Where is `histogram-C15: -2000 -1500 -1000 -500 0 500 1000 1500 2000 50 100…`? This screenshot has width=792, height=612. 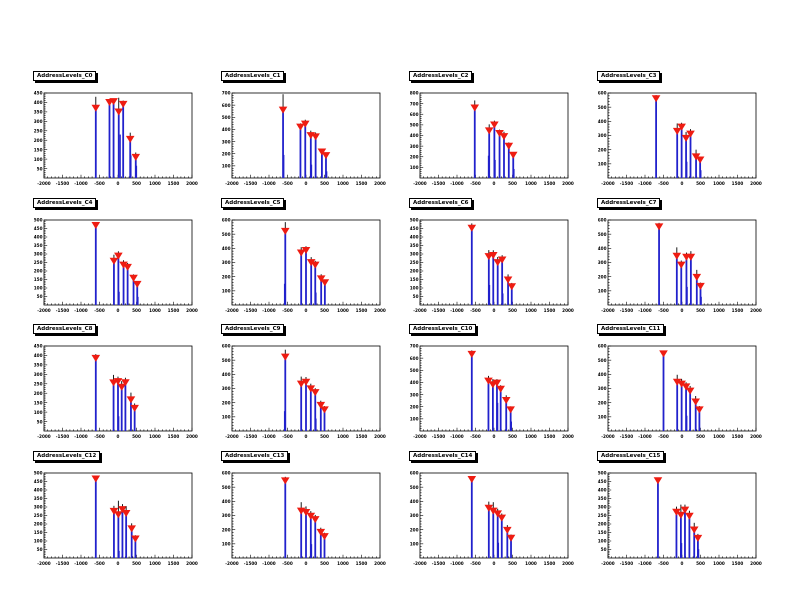 histogram-C15: -2000 -1500 -1000 -500 0 500 1000 1500 2000 50 100… is located at coordinates (680, 518).